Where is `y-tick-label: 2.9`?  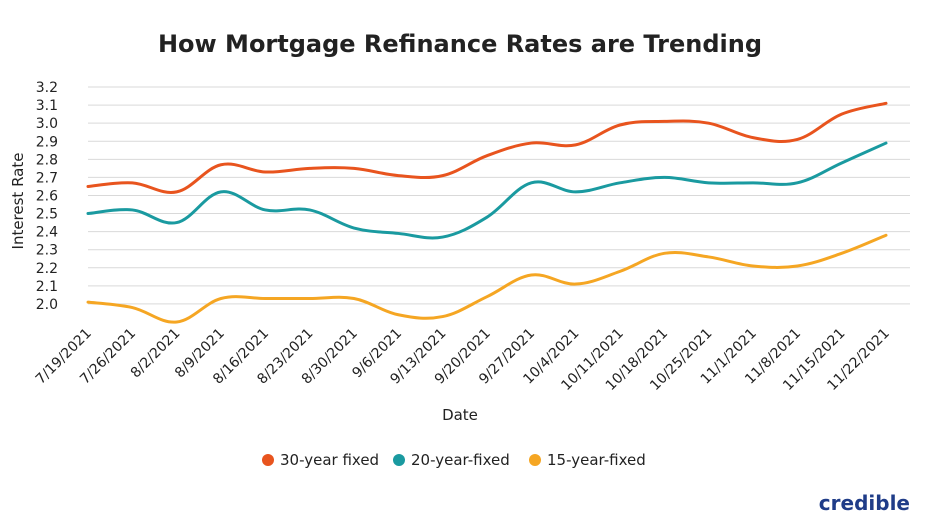 y-tick-label: 2.9 is located at coordinates (47, 142).